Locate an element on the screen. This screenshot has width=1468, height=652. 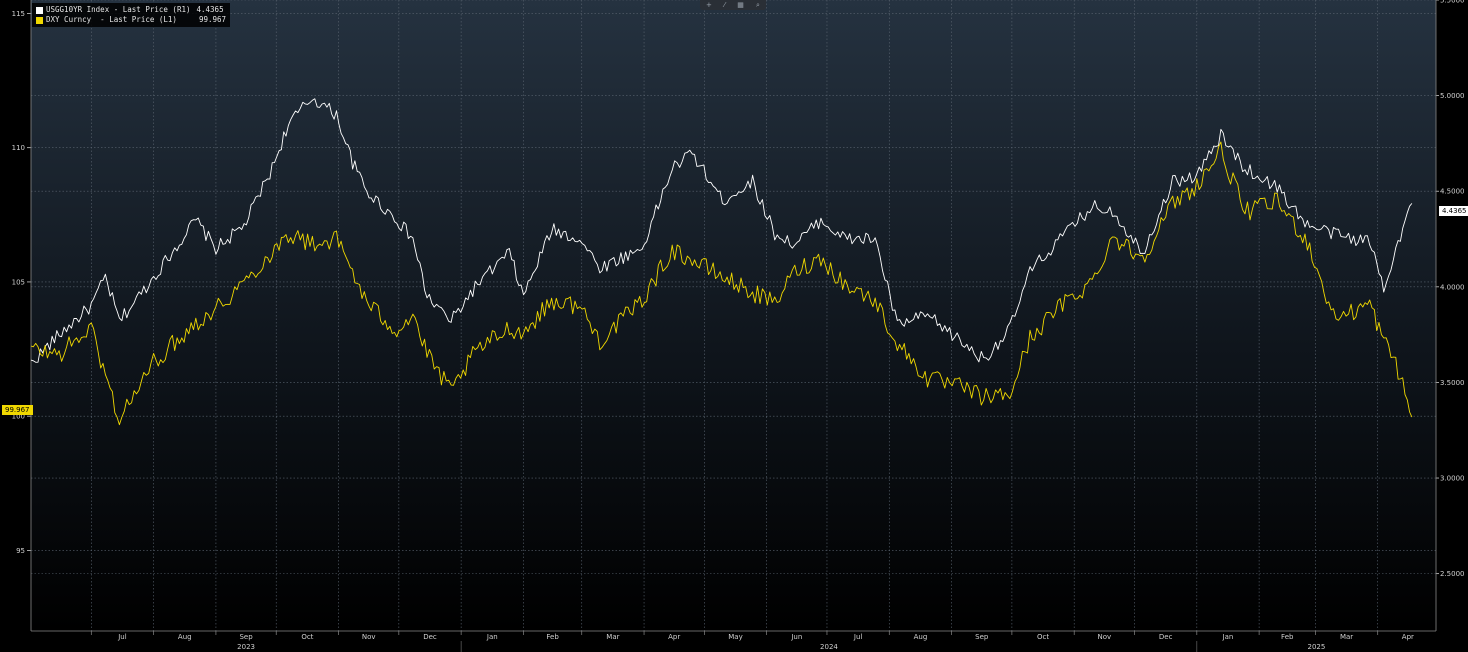
zoom-icon: ⌕ is located at coordinates (758, 5).